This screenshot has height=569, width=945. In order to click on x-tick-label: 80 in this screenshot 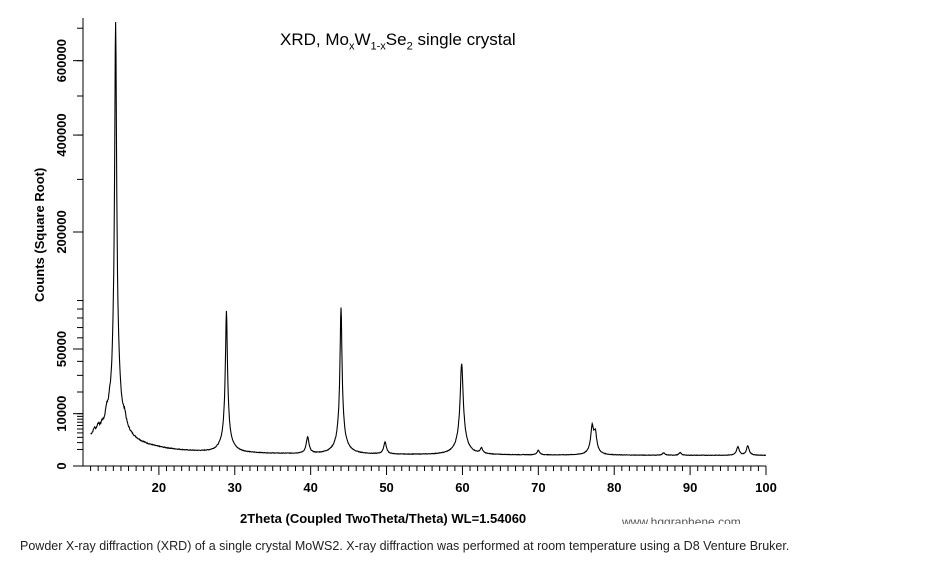, I will do `click(614, 487)`.